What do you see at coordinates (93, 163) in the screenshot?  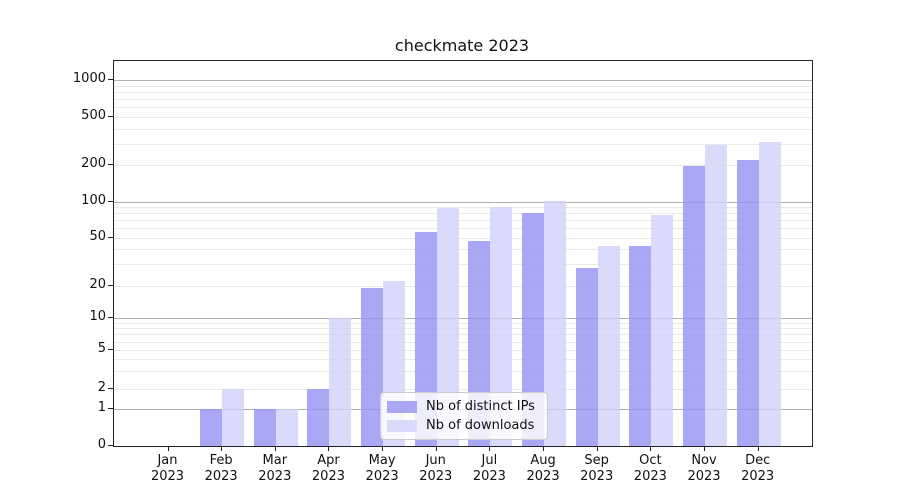 I see `y-tick-label: 200` at bounding box center [93, 163].